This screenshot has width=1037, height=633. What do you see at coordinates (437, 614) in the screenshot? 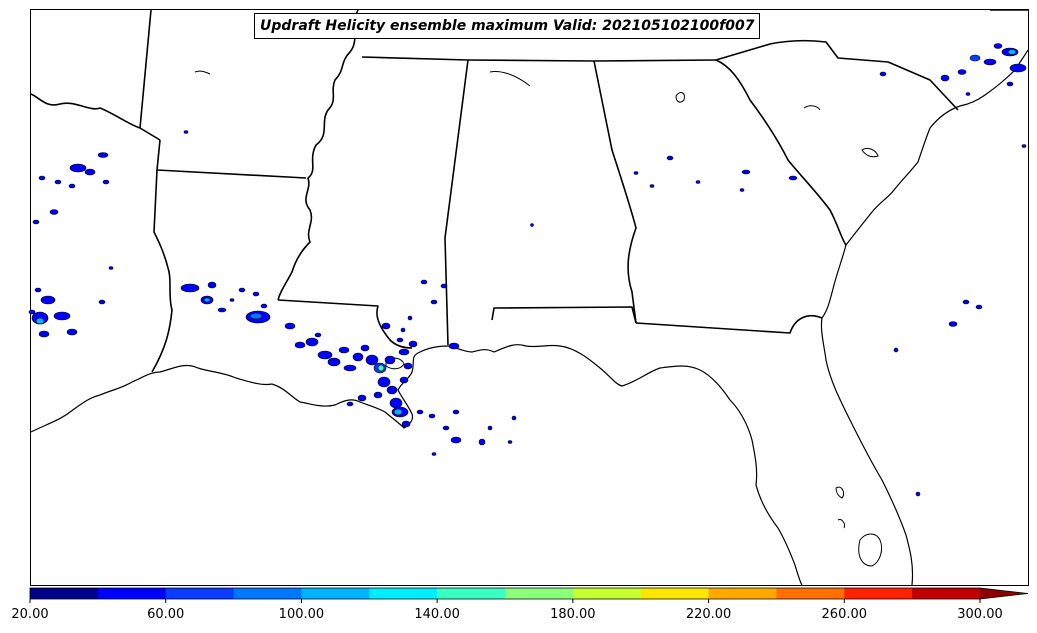
I see `colorbar-tick-label: 140.00` at bounding box center [437, 614].